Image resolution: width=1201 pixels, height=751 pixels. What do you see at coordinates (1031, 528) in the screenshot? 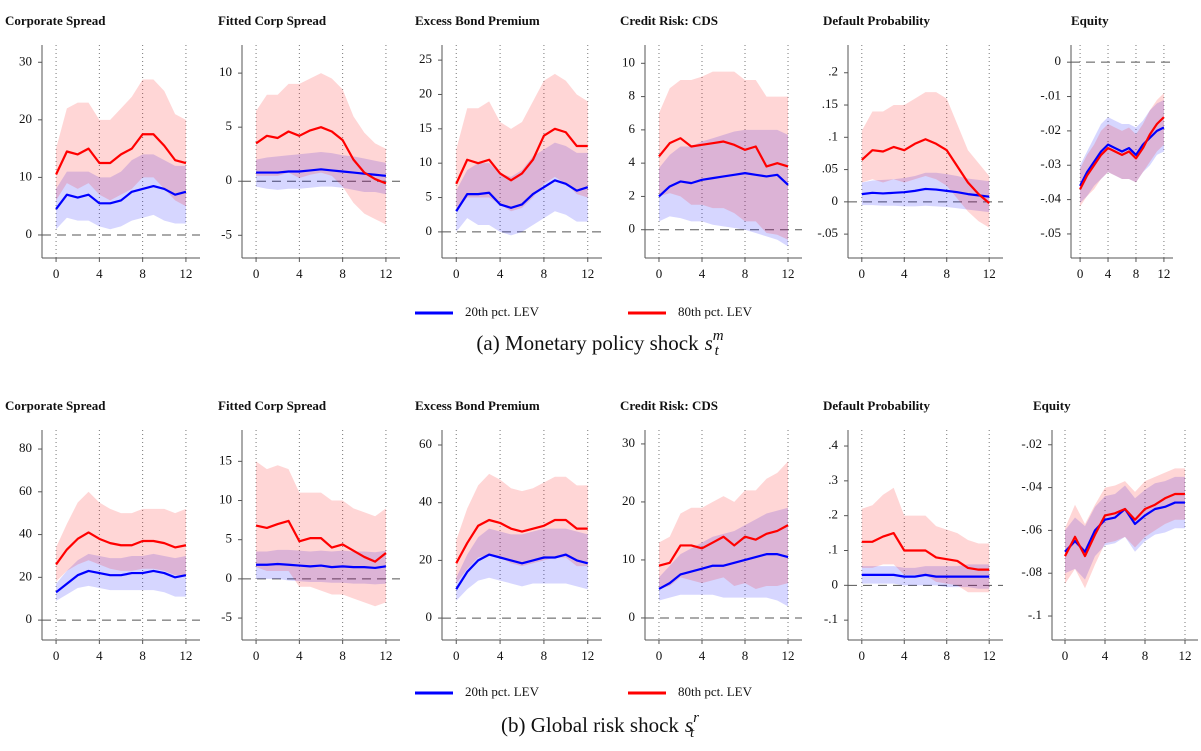
I see `y-tick-label: -.06` at bounding box center [1031, 528].